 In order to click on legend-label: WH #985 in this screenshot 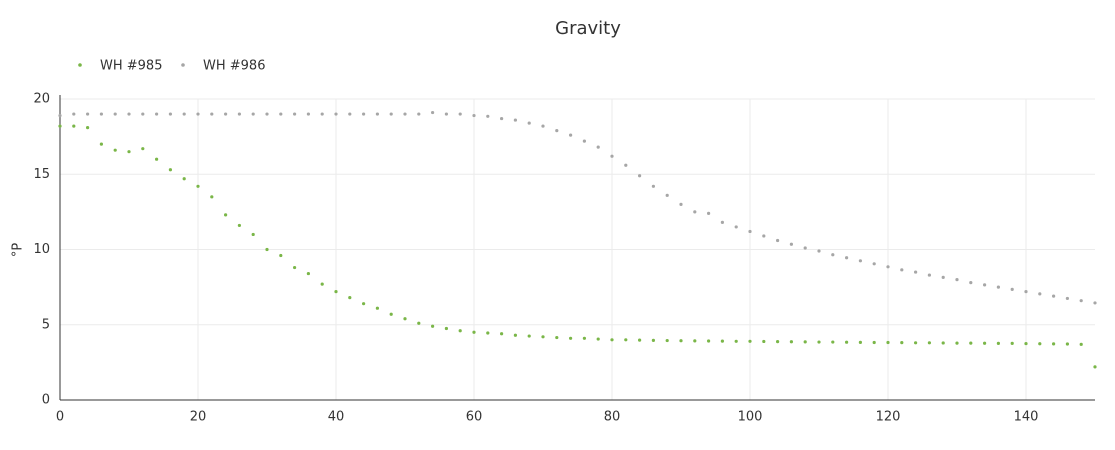, I will do `click(131, 66)`.